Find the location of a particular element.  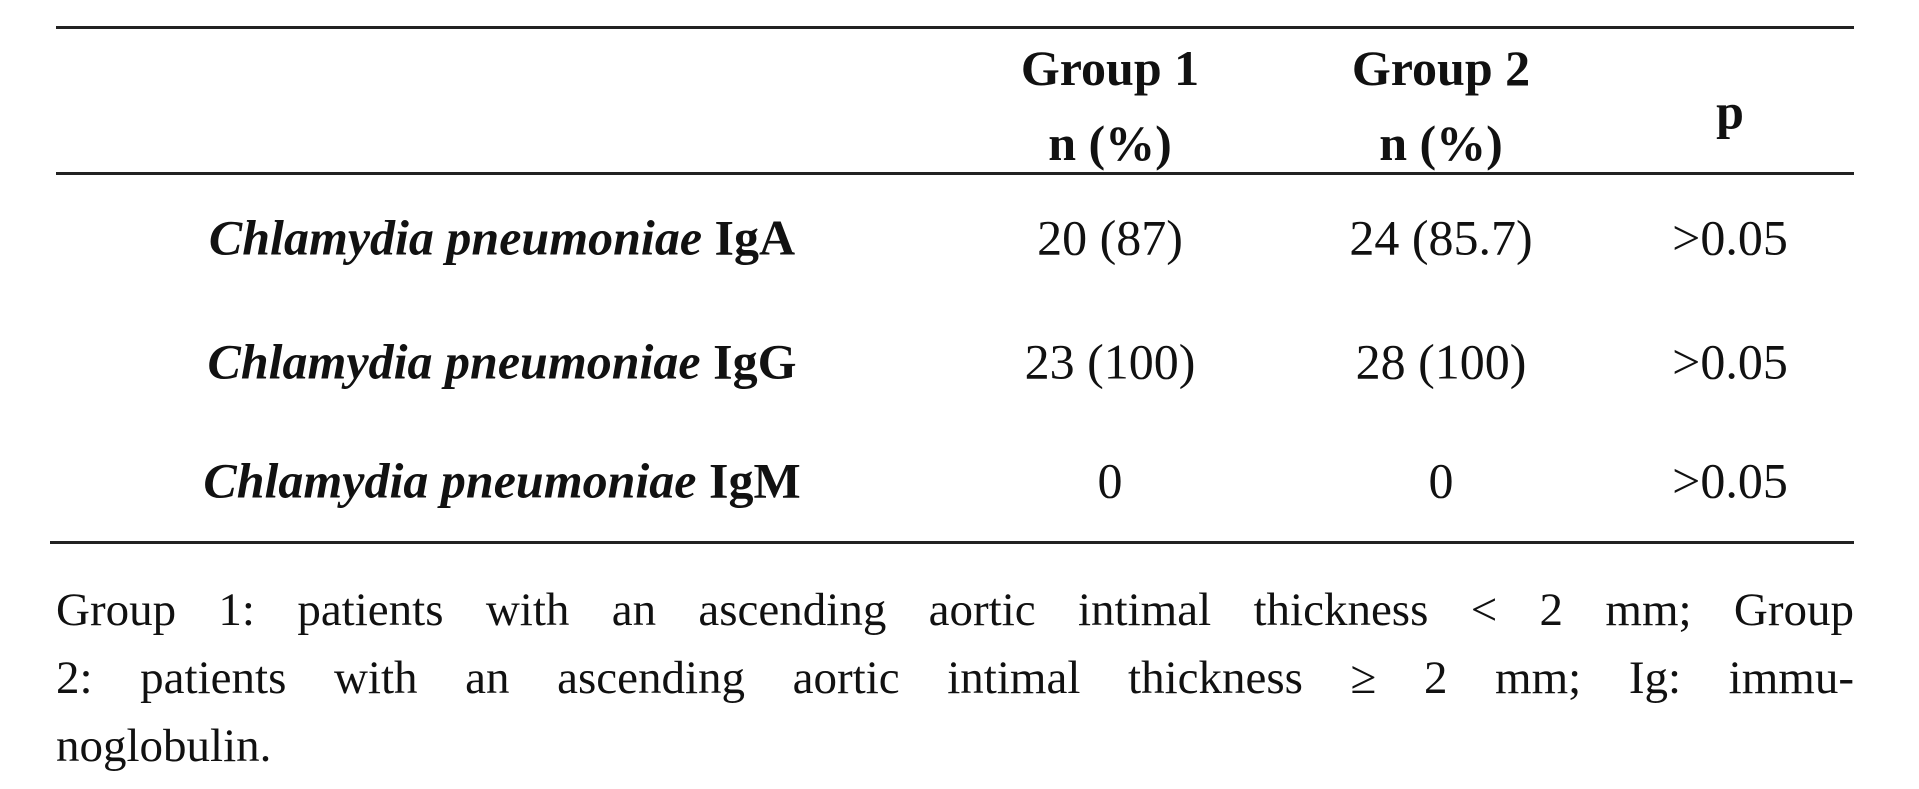

row-label: Chlamydia pneumoniae IgA is located at coordinates (502, 238).